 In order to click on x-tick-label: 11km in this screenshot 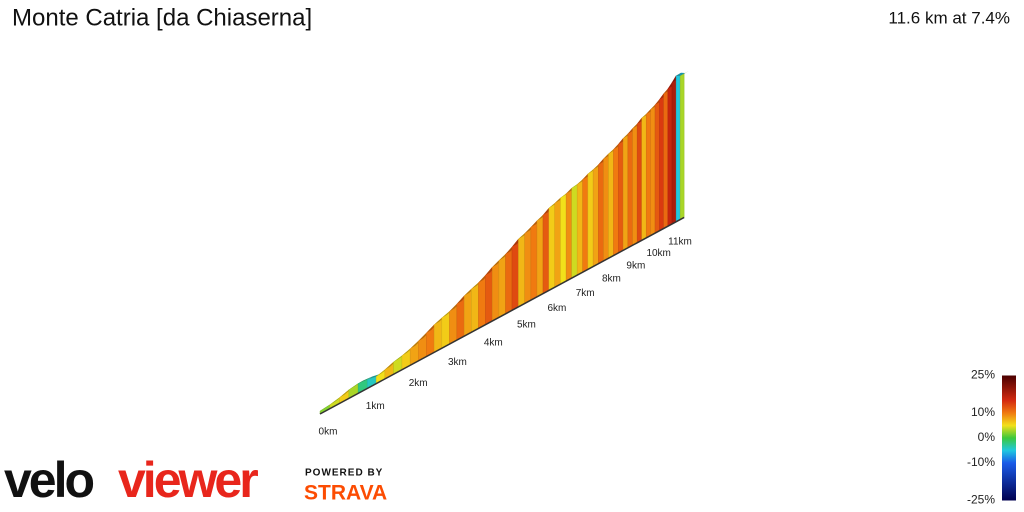, I will do `click(680, 242)`.